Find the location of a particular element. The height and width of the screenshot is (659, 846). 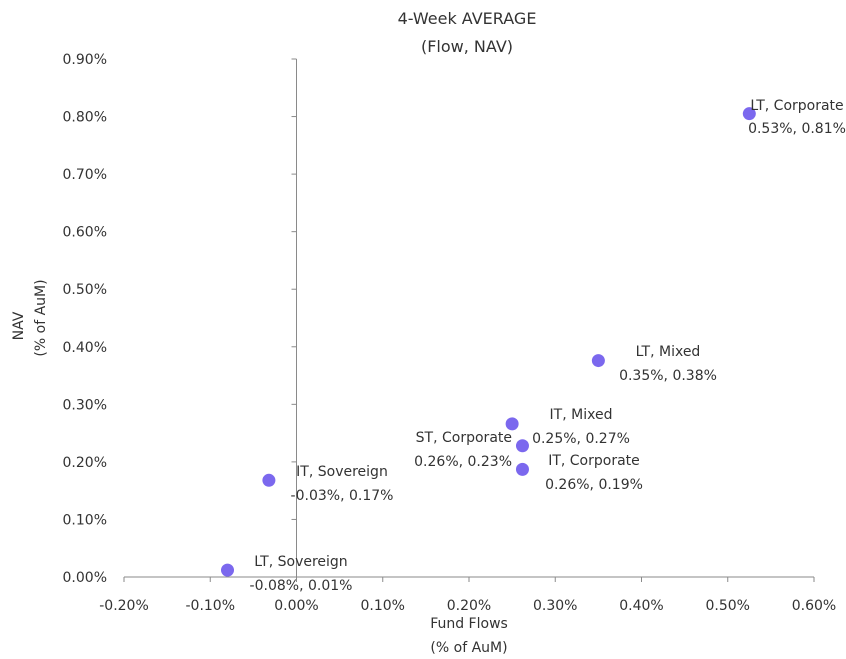

scatter-point-it-sovereign is located at coordinates (269, 480).